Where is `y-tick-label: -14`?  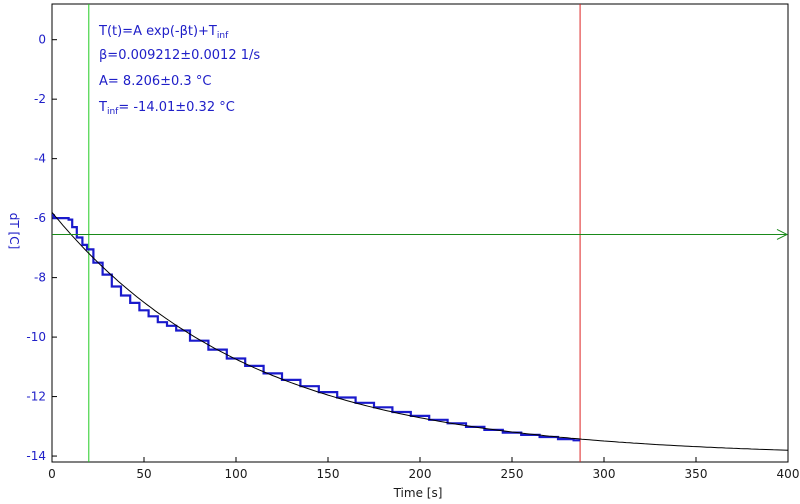
y-tick-label: -14 is located at coordinates (36, 456).